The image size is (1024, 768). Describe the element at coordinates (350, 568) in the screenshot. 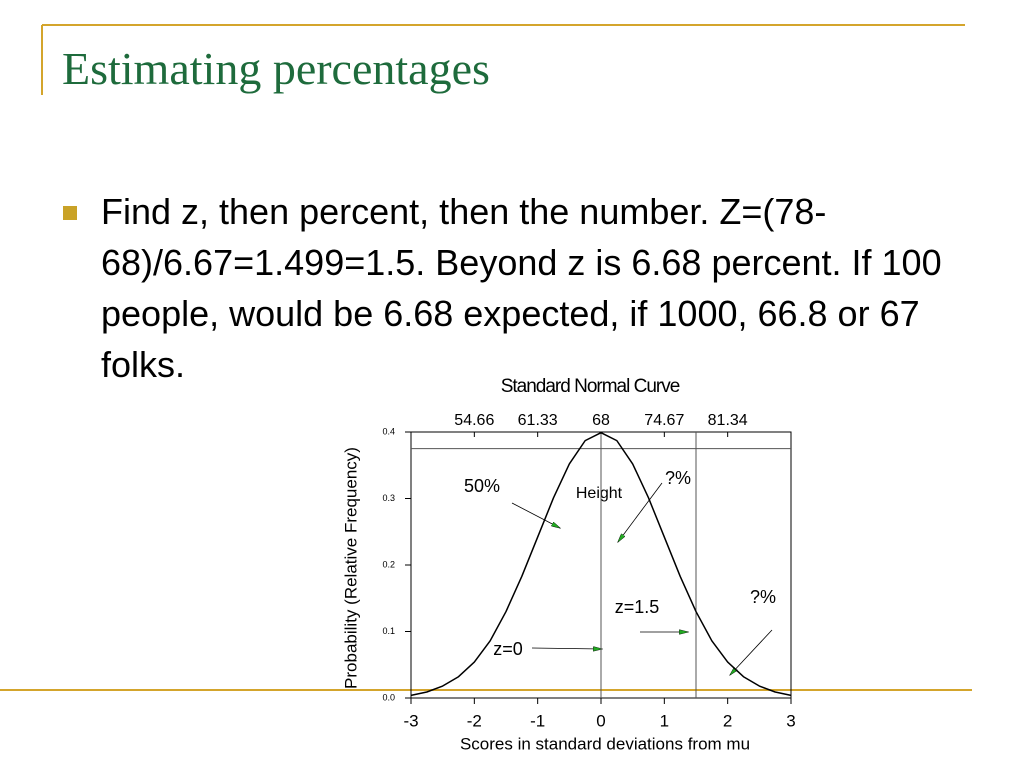

I see `y-axis-label: Probability (Relative Frequency)` at that location.